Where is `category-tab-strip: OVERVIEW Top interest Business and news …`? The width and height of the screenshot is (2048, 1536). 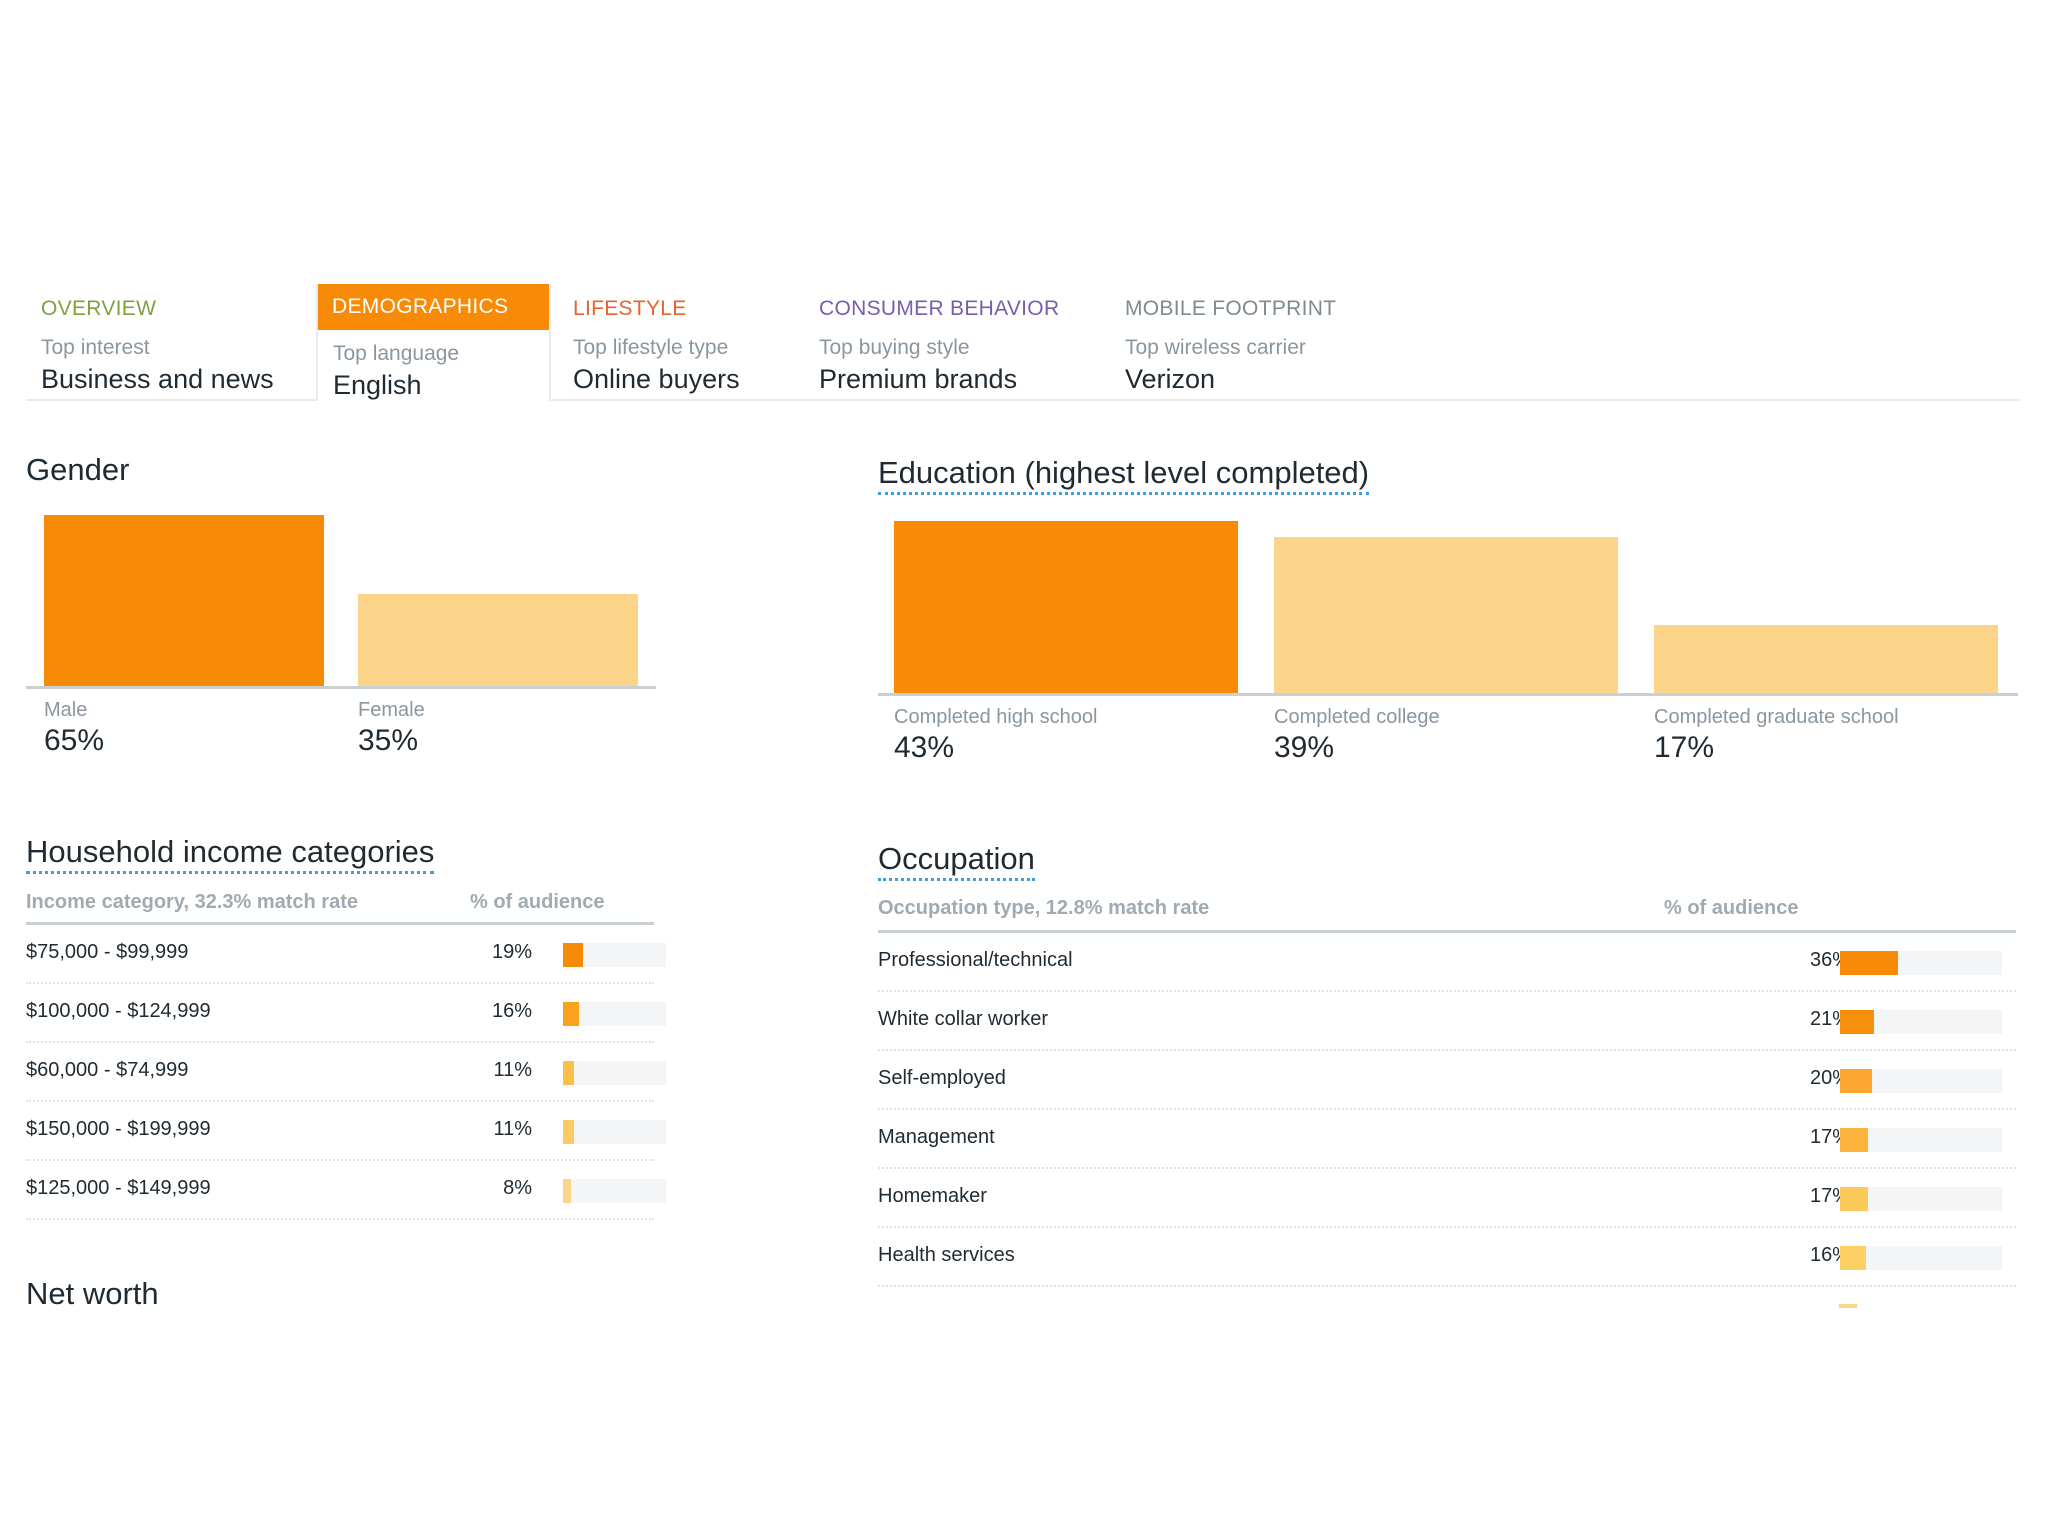 category-tab-strip: OVERVIEW Top interest Business and news … is located at coordinates (1023, 342).